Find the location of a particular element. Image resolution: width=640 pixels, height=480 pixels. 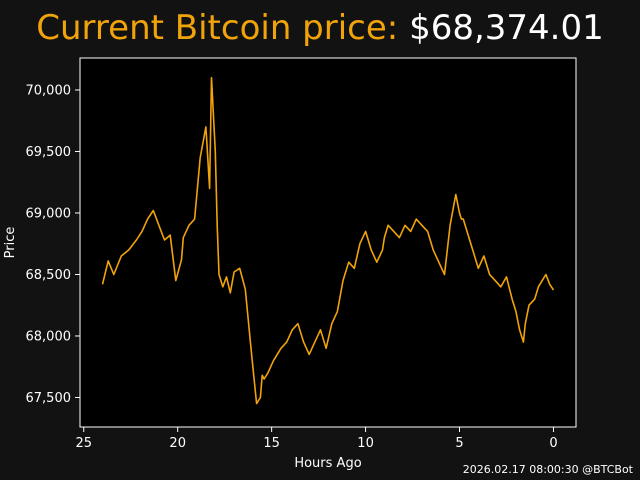

x-tick-label: 0 is located at coordinates (553, 443).